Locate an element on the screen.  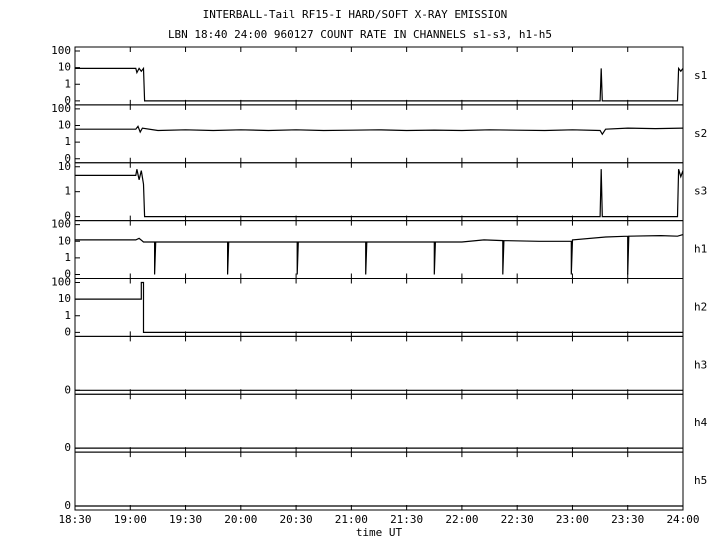
x-axis-label: time UT is located at coordinates (379, 532).